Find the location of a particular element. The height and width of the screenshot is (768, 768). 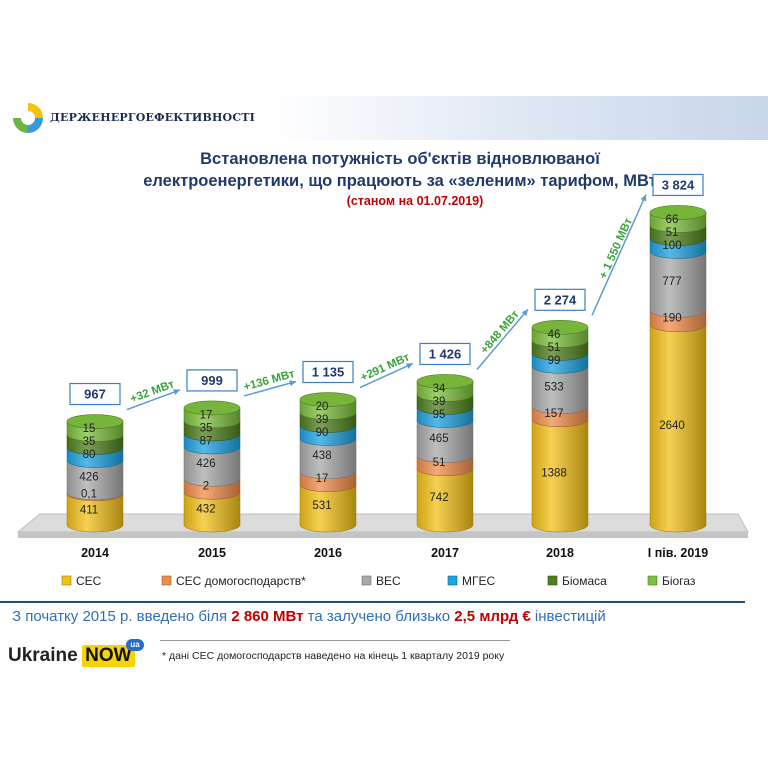

legend-label-Біомаса: Біомаса is located at coordinates (584, 581).